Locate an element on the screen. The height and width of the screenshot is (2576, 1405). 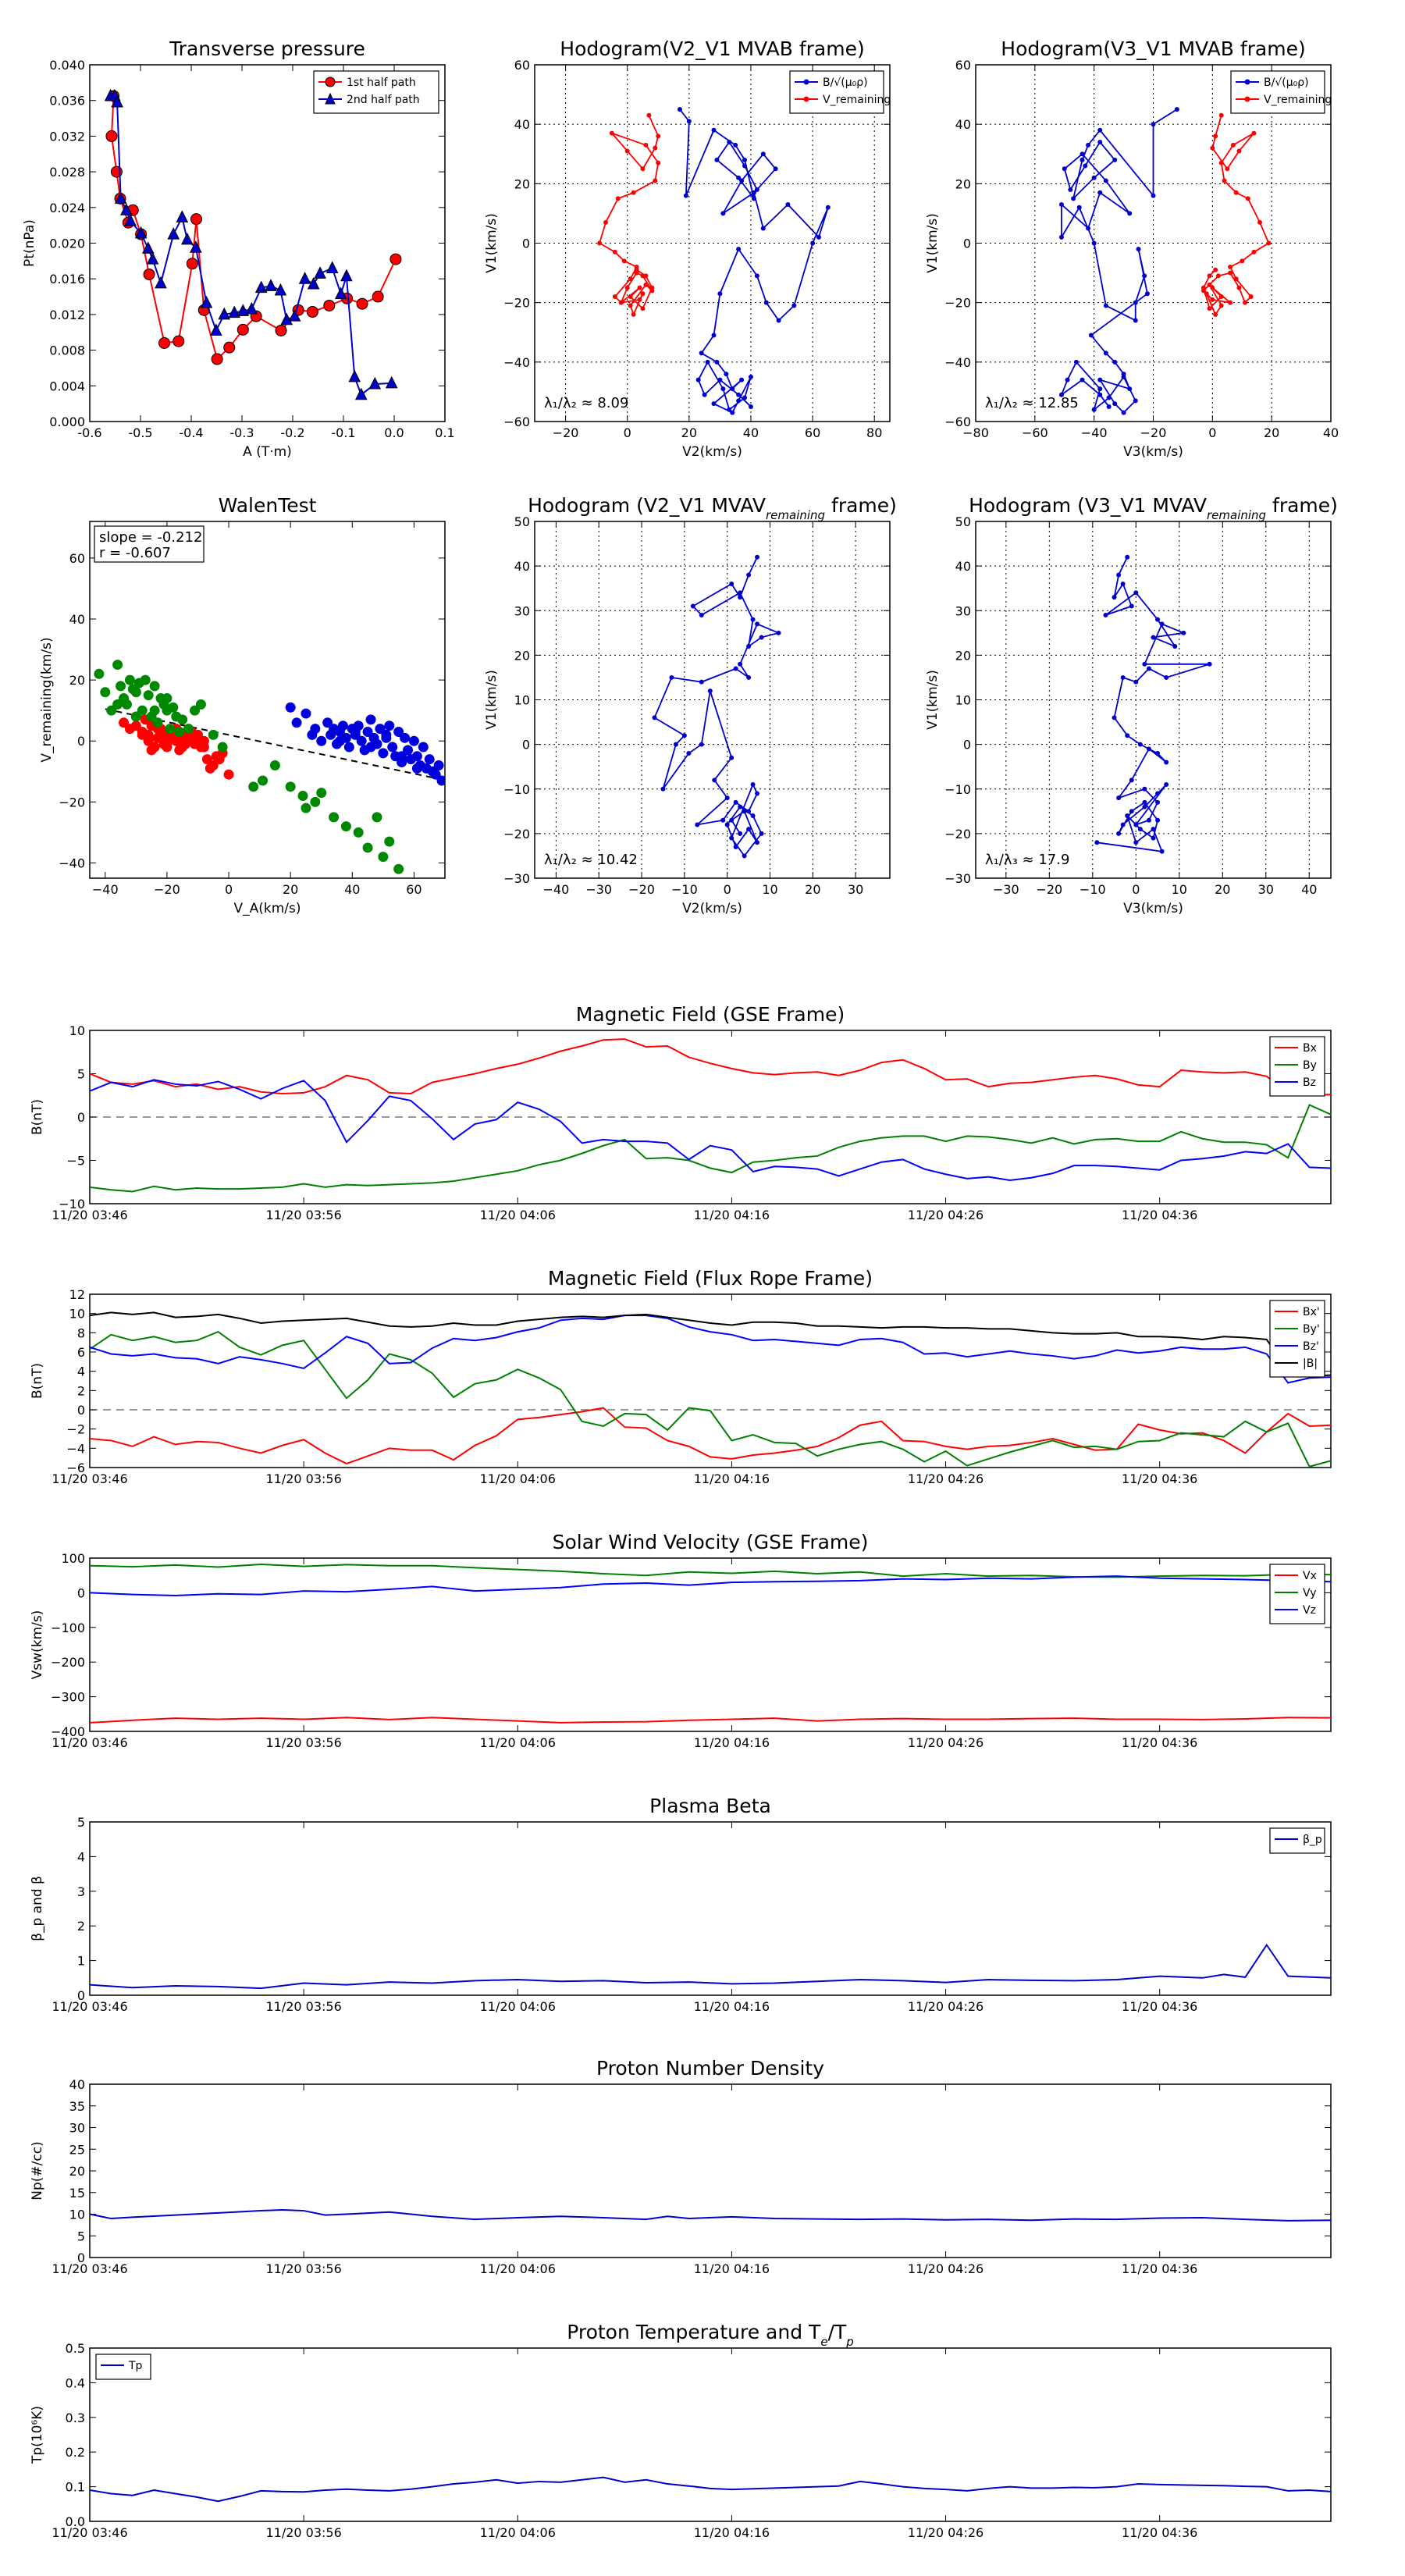
legend-label: Bx' is located at coordinates (1311, 1312).